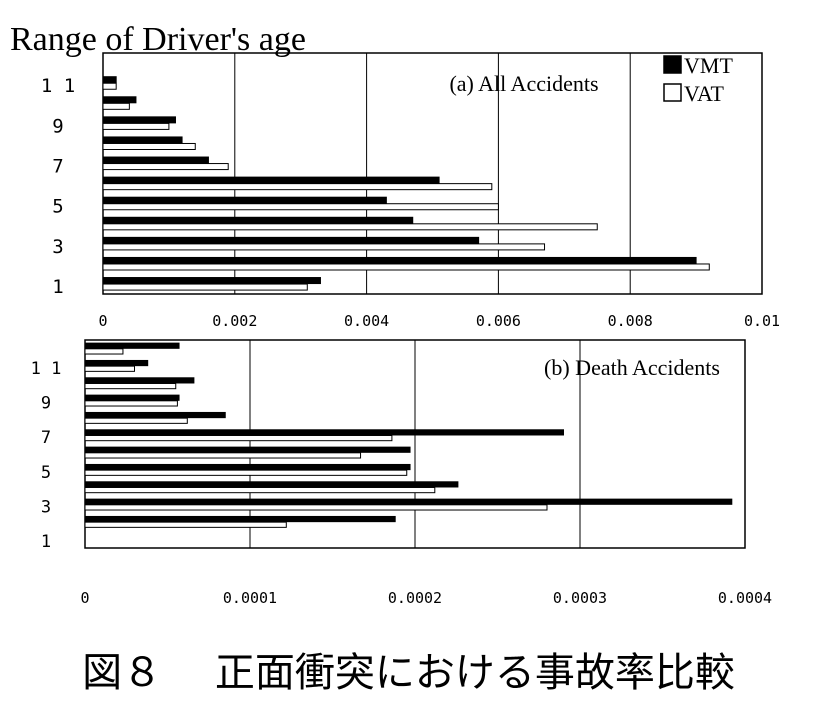 Image resolution: width=817 pixels, height=712 pixels. What do you see at coordinates (158, 39) in the screenshot?
I see `y-axis-title: Range of Driver's age` at bounding box center [158, 39].